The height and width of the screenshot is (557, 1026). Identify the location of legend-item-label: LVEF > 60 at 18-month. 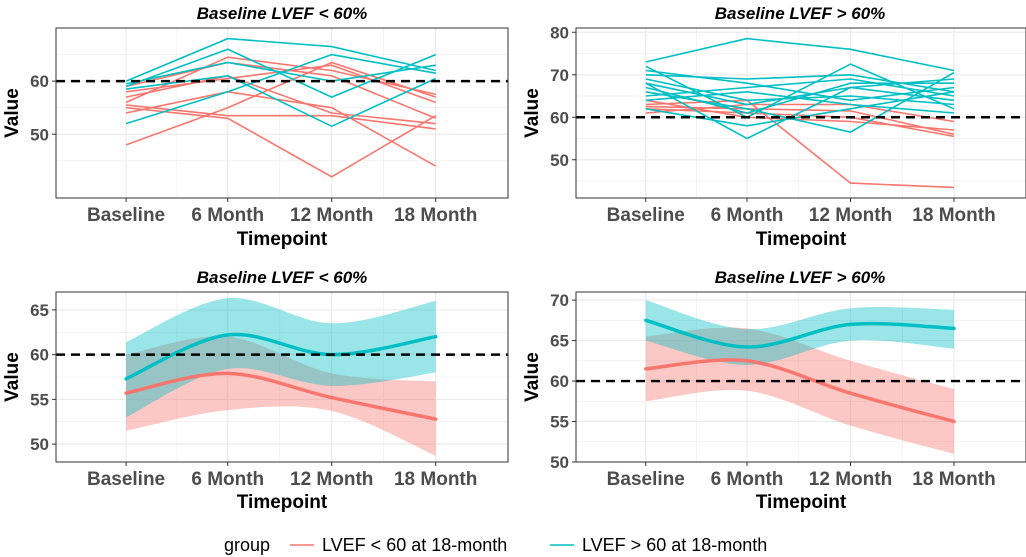
(674, 545).